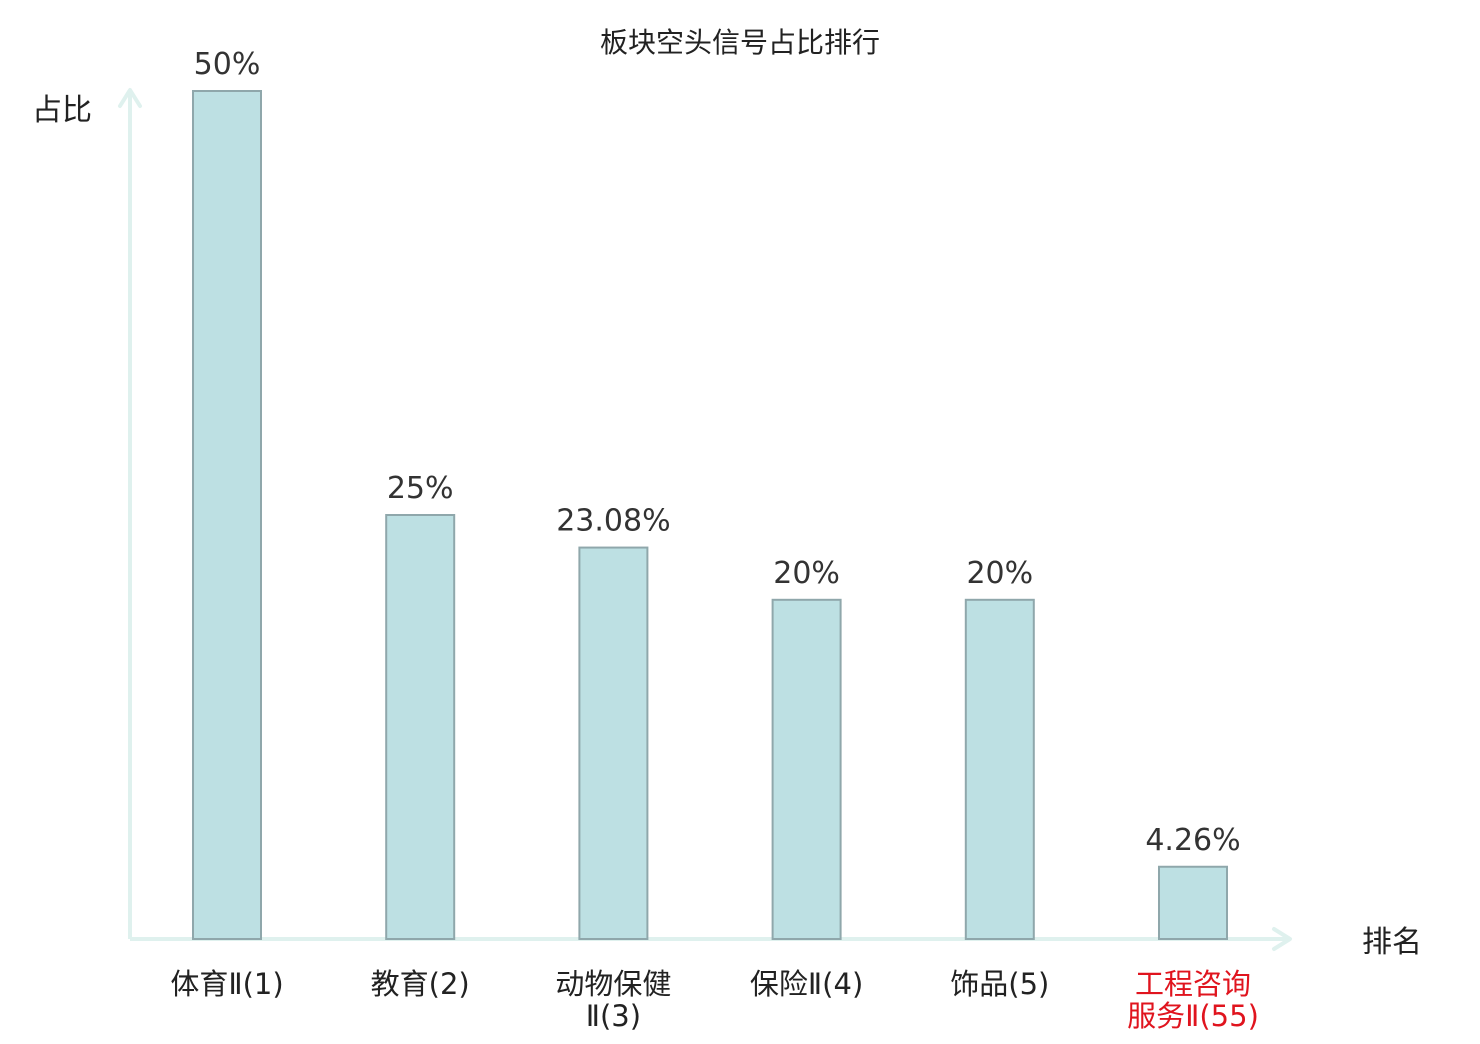 The height and width of the screenshot is (1044, 1480). What do you see at coordinates (806, 573) in the screenshot?
I see `value-label-4: 20%` at bounding box center [806, 573].